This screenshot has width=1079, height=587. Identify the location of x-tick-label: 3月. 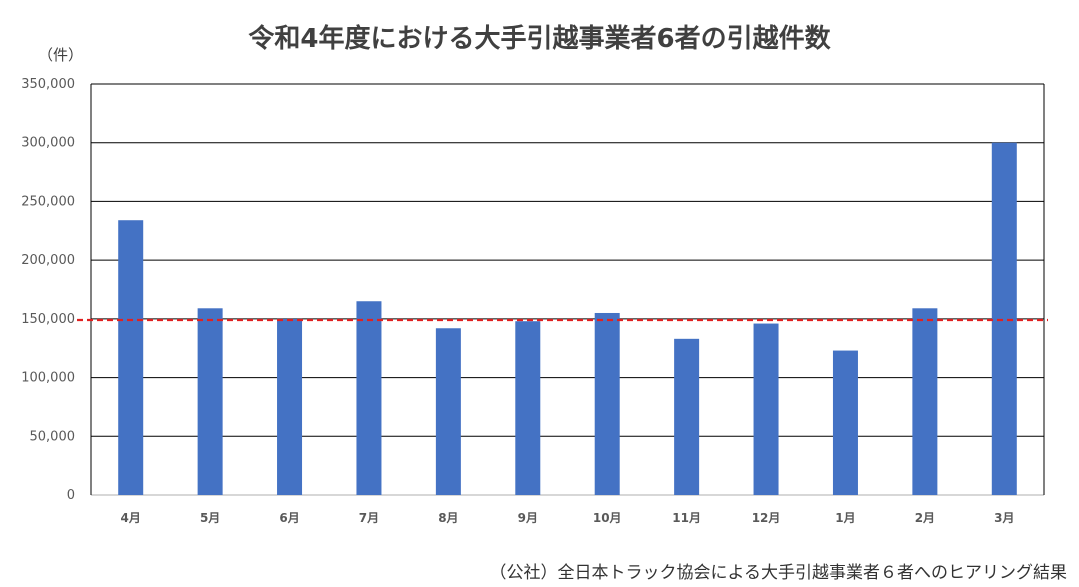
(1004, 518).